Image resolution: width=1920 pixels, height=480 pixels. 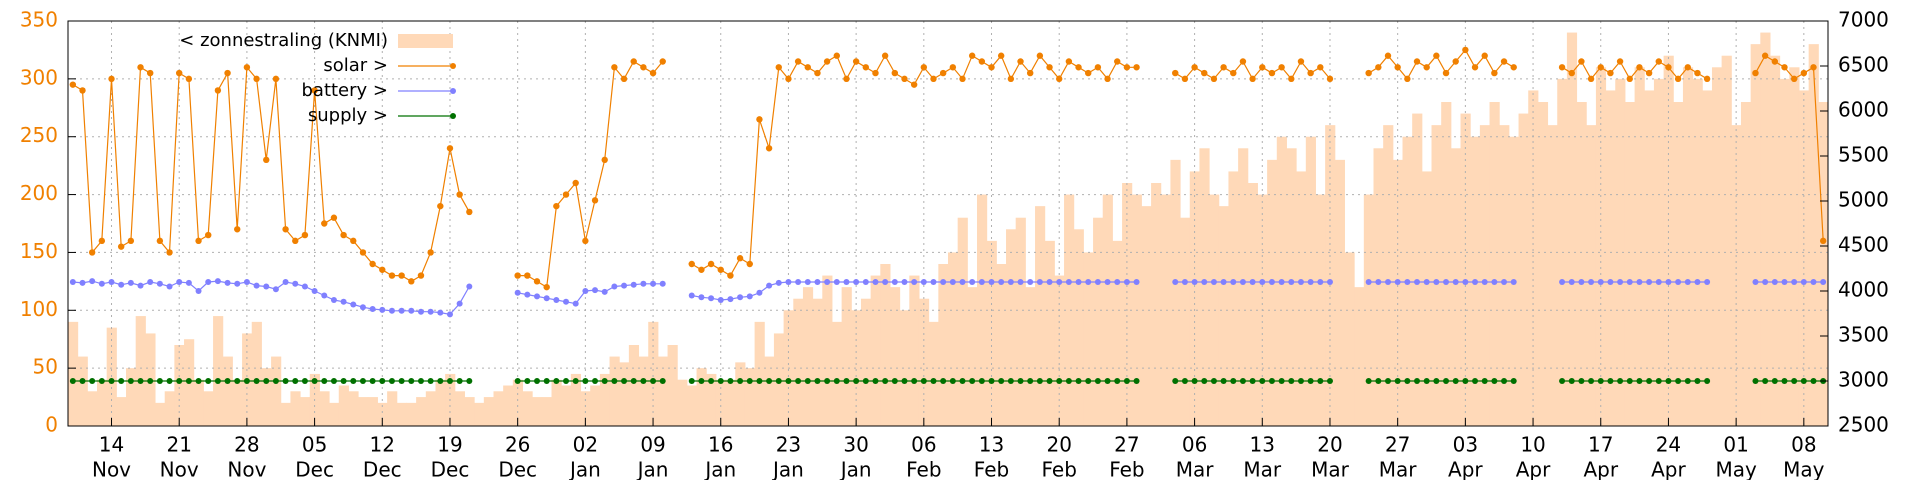 I want to click on x-tick-day: 28, so click(x=246, y=445).